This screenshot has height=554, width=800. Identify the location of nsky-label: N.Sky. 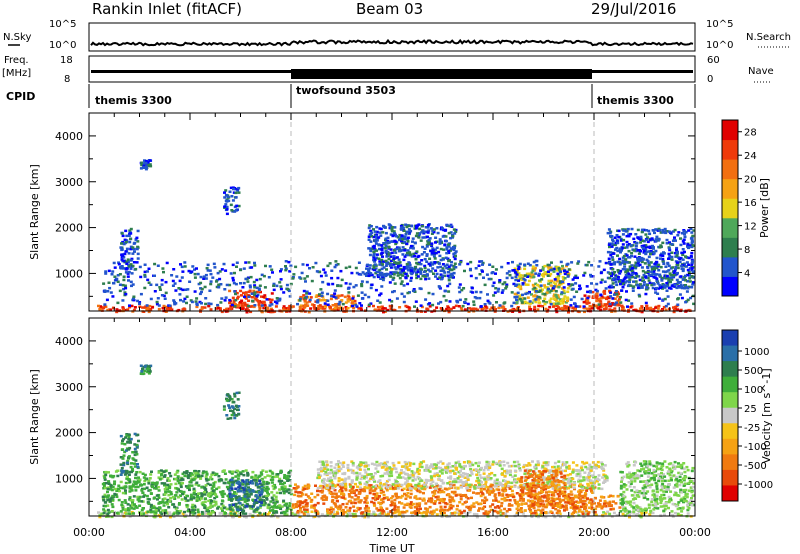
(17, 37).